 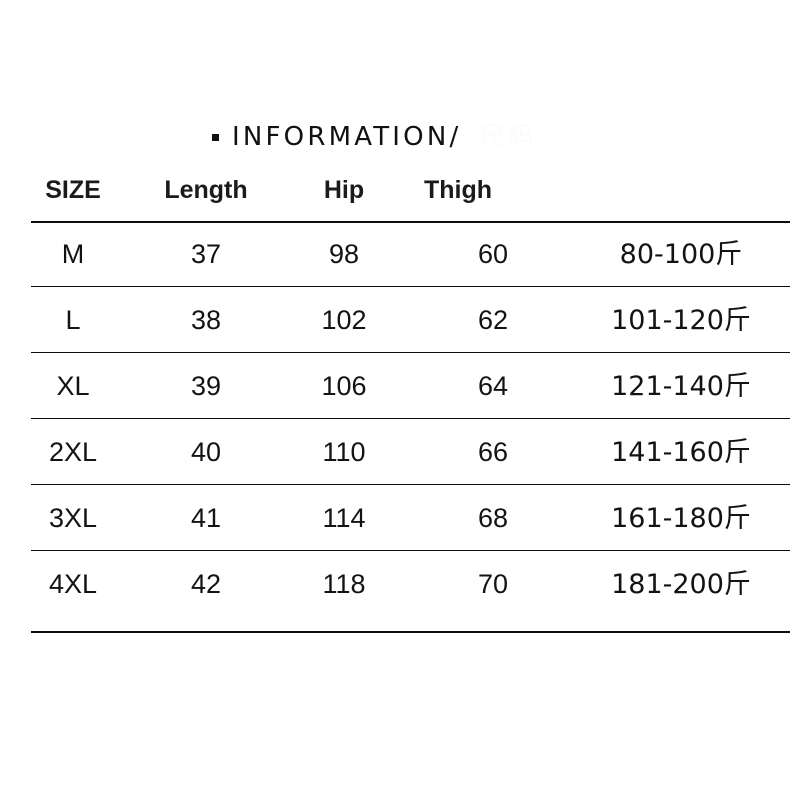 I want to click on cell-hip: 110, so click(x=344, y=451).